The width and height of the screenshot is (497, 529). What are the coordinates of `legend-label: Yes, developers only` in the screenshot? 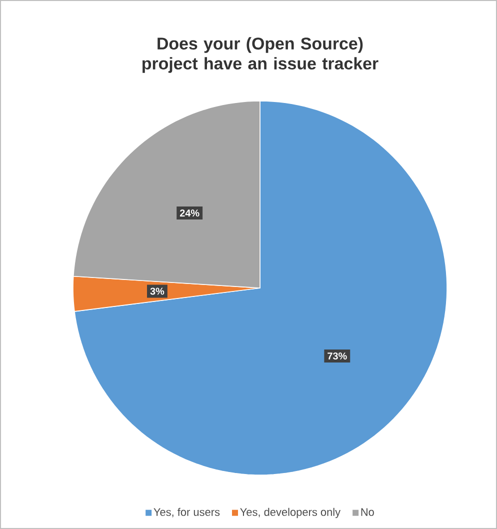 It's located at (290, 513).